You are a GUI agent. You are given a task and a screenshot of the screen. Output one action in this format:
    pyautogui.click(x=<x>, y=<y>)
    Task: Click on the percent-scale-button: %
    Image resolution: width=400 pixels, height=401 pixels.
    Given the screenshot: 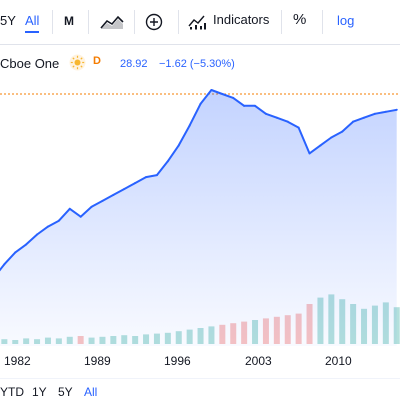 What is the action you would take?
    pyautogui.click(x=300, y=19)
    